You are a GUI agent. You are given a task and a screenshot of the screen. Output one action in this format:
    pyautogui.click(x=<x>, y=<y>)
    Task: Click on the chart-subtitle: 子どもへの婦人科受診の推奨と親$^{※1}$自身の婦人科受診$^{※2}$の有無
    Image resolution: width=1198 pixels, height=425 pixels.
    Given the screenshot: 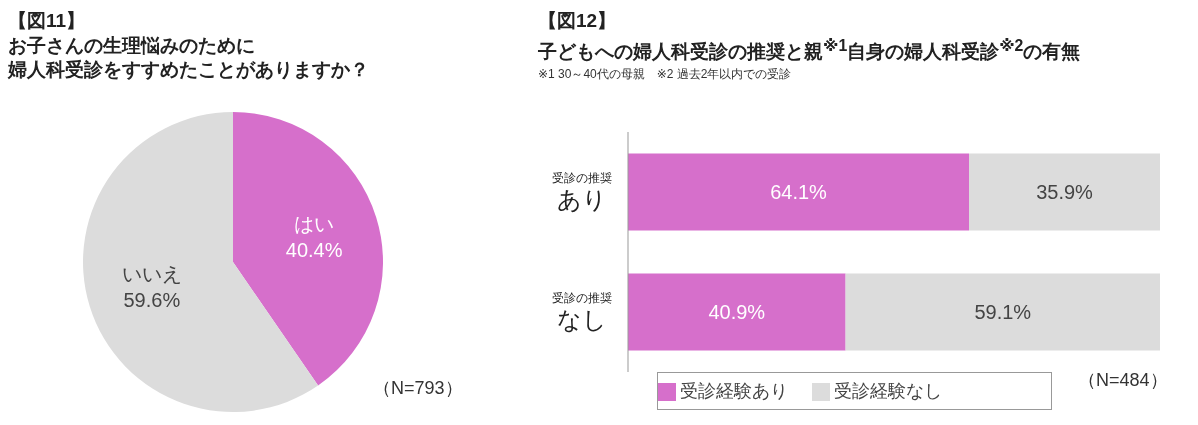 What is the action you would take?
    pyautogui.click(x=810, y=50)
    